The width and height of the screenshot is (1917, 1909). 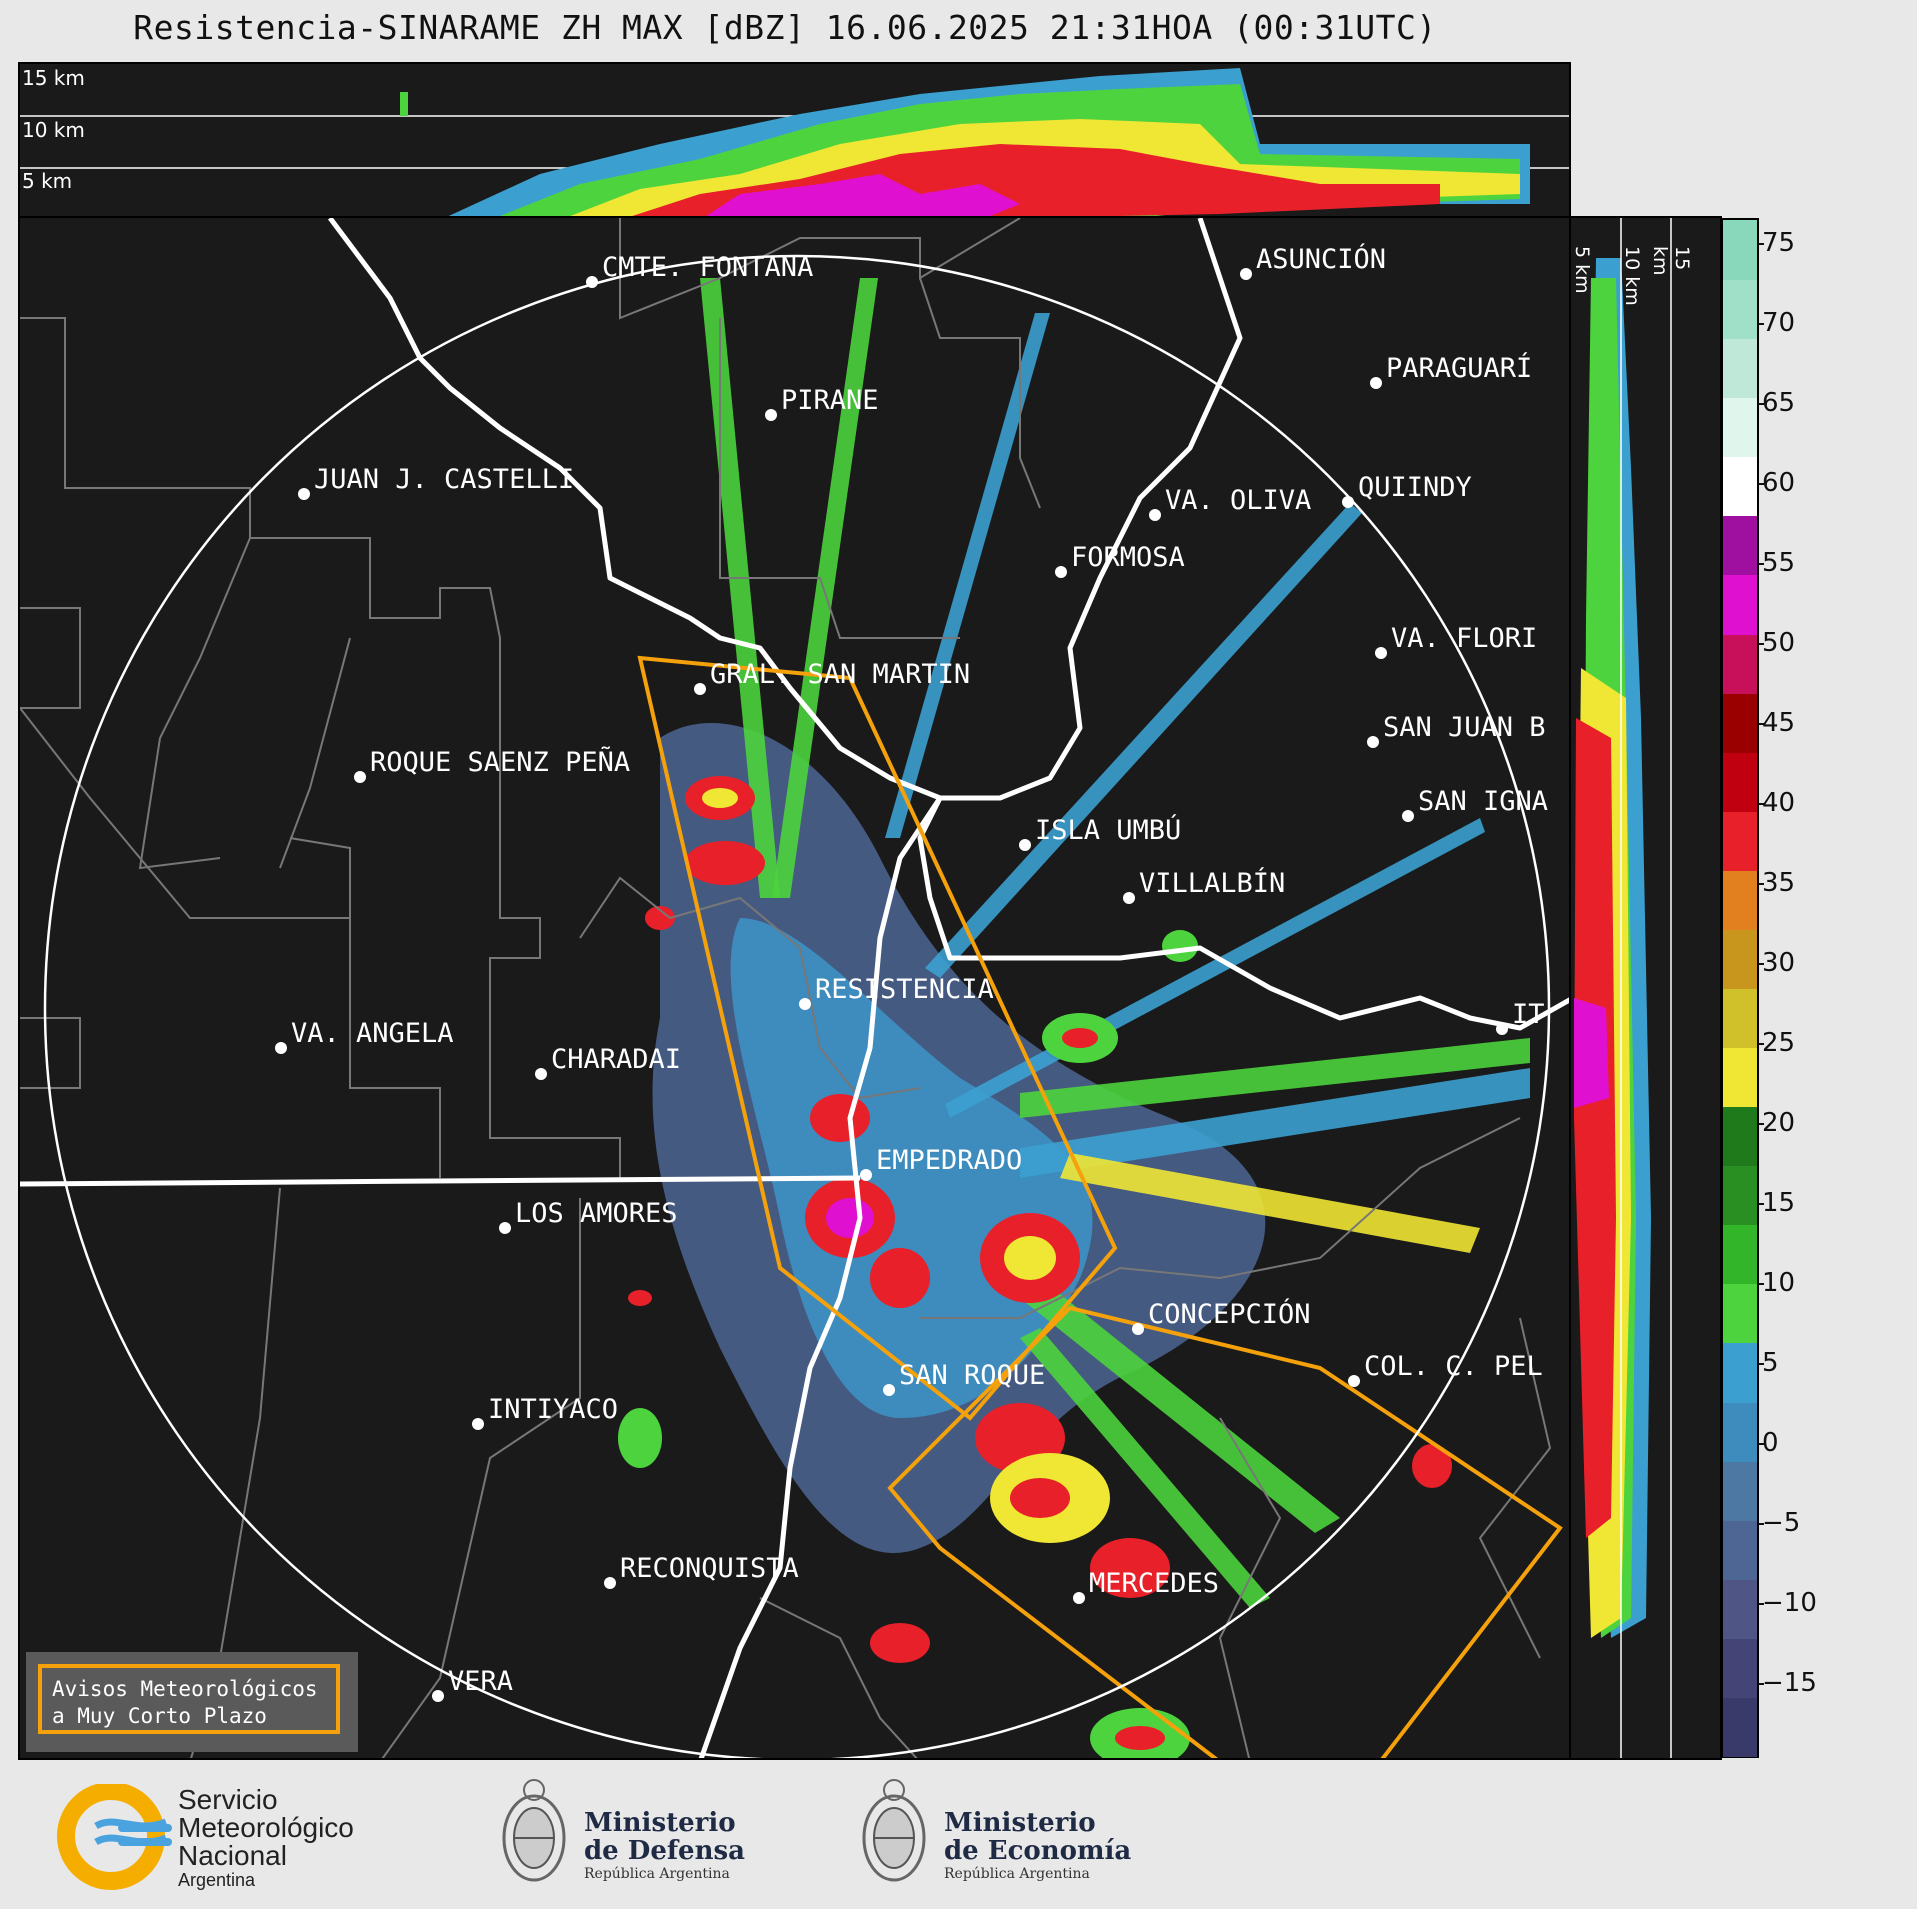 I want to click on colorbar-tick-label: 60, so click(x=1776, y=483).